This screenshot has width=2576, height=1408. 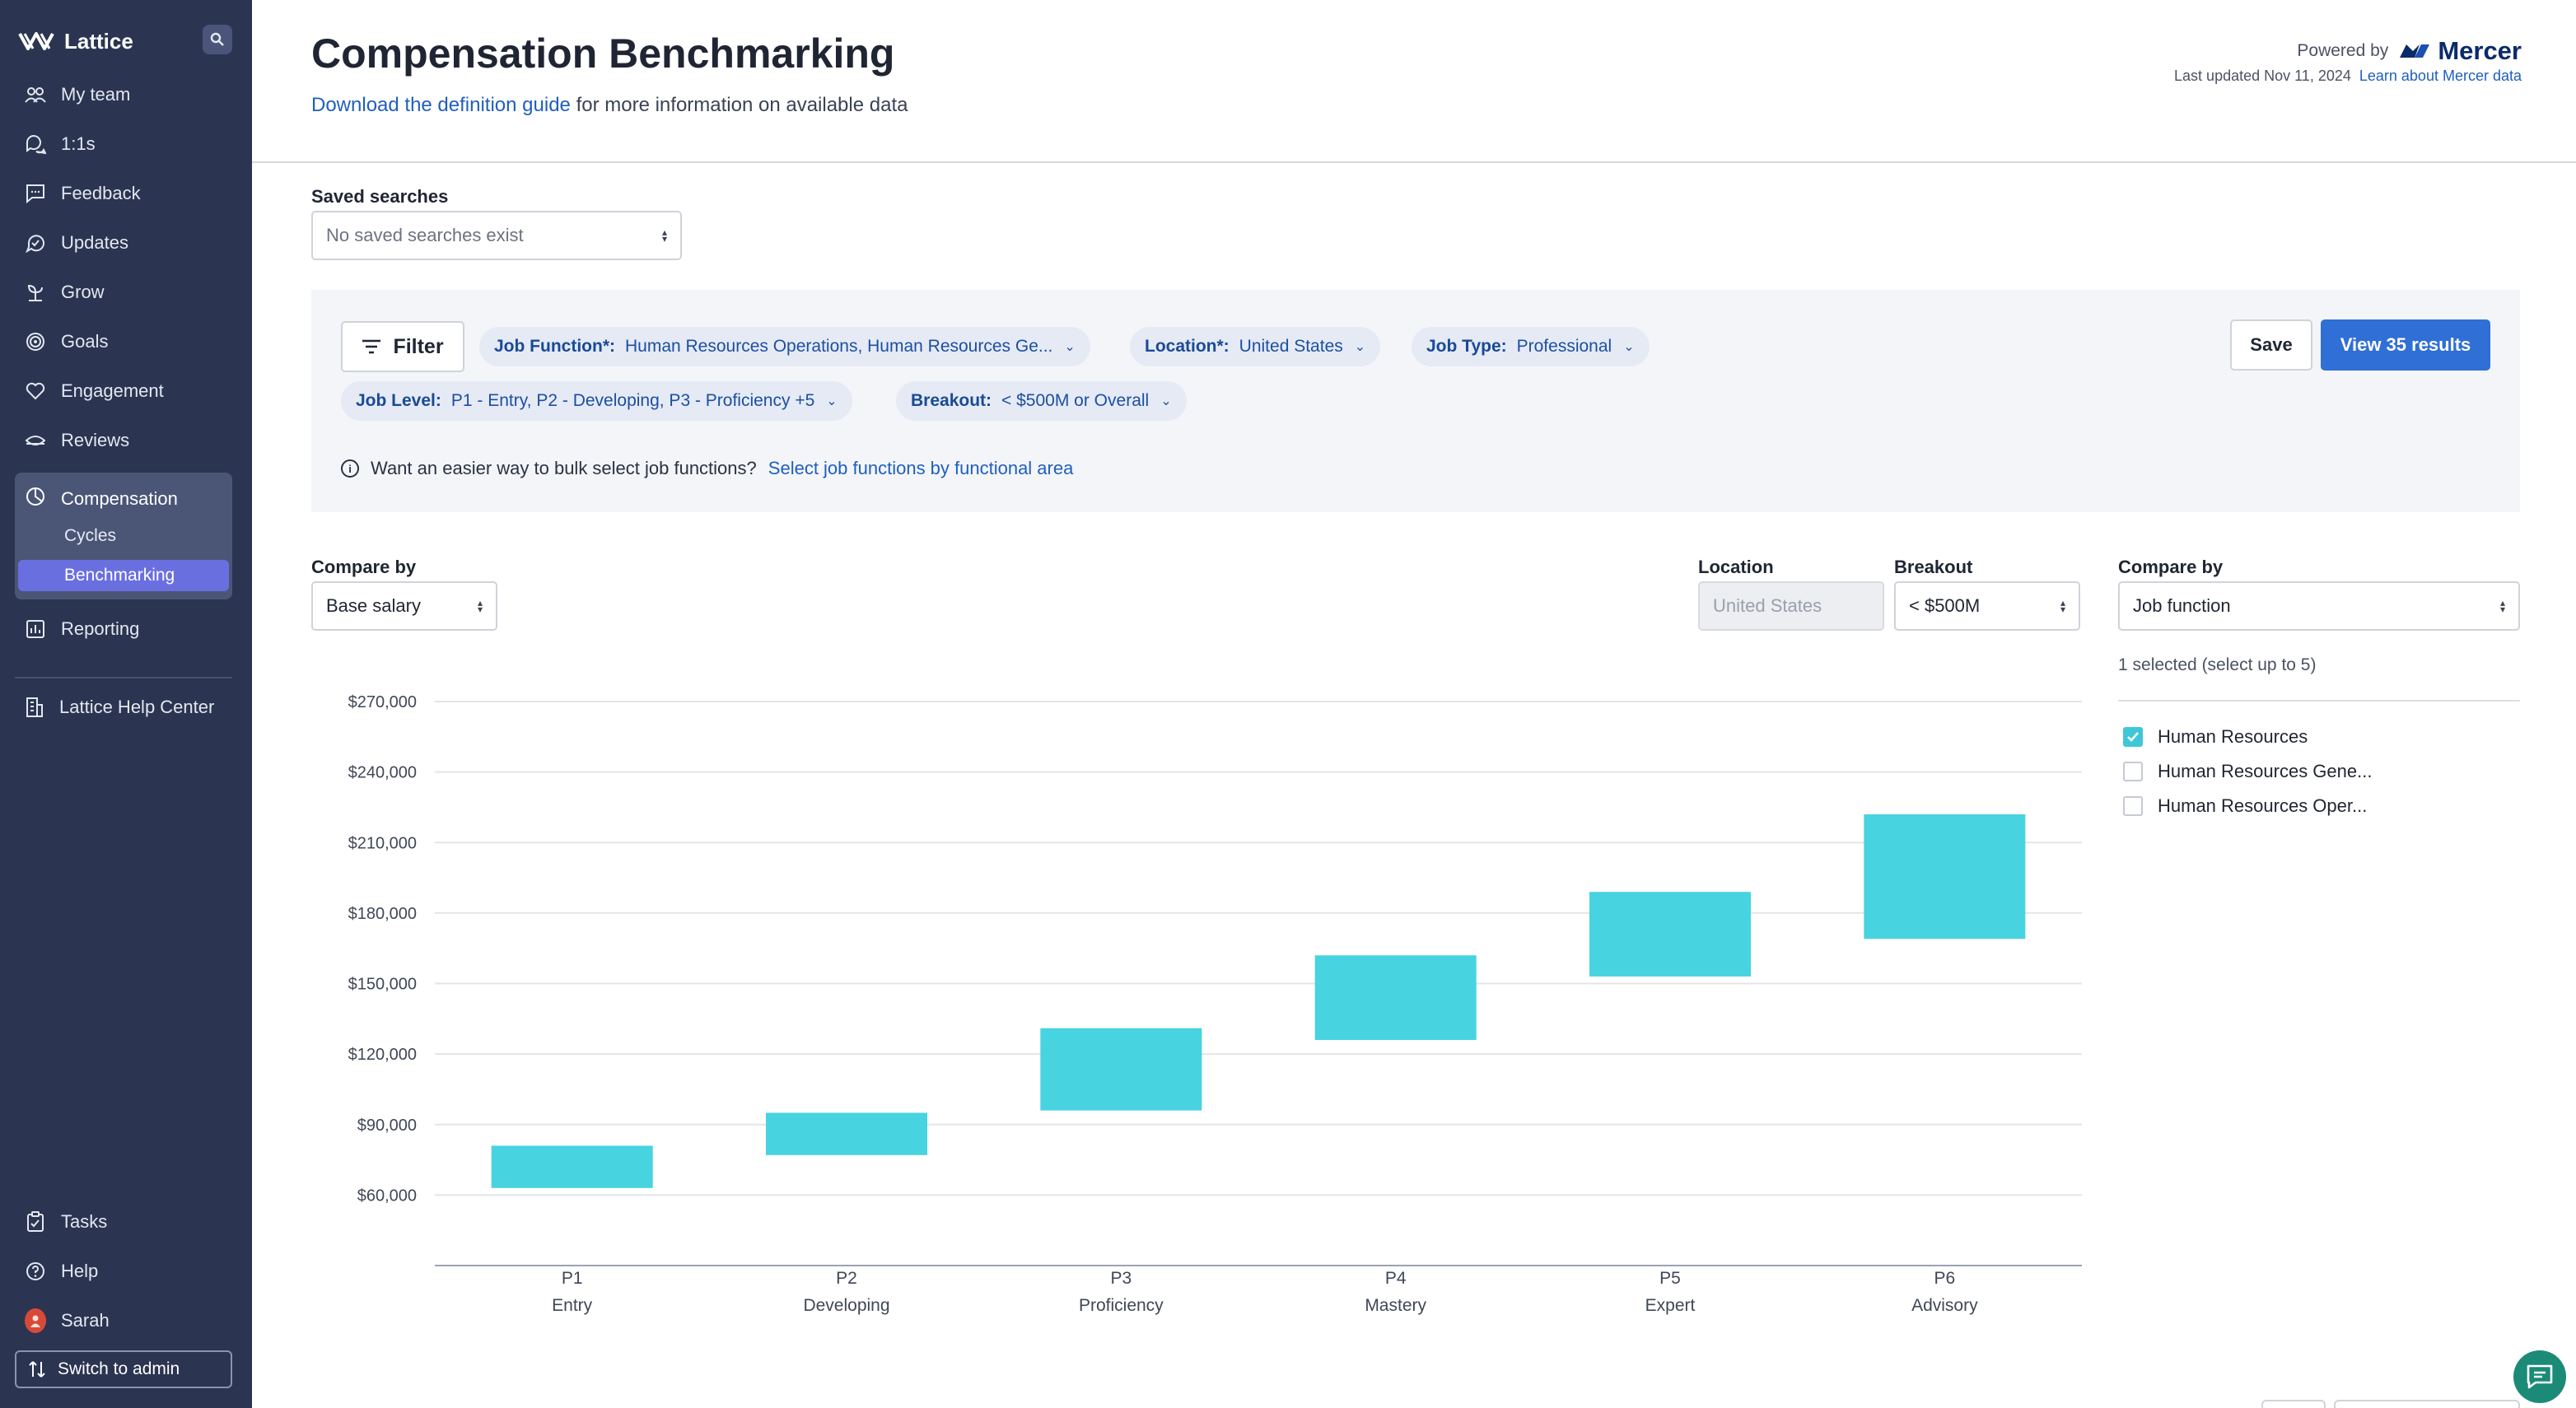 What do you see at coordinates (67, 1321) in the screenshot?
I see `sidebar-item-profile: Sarah` at bounding box center [67, 1321].